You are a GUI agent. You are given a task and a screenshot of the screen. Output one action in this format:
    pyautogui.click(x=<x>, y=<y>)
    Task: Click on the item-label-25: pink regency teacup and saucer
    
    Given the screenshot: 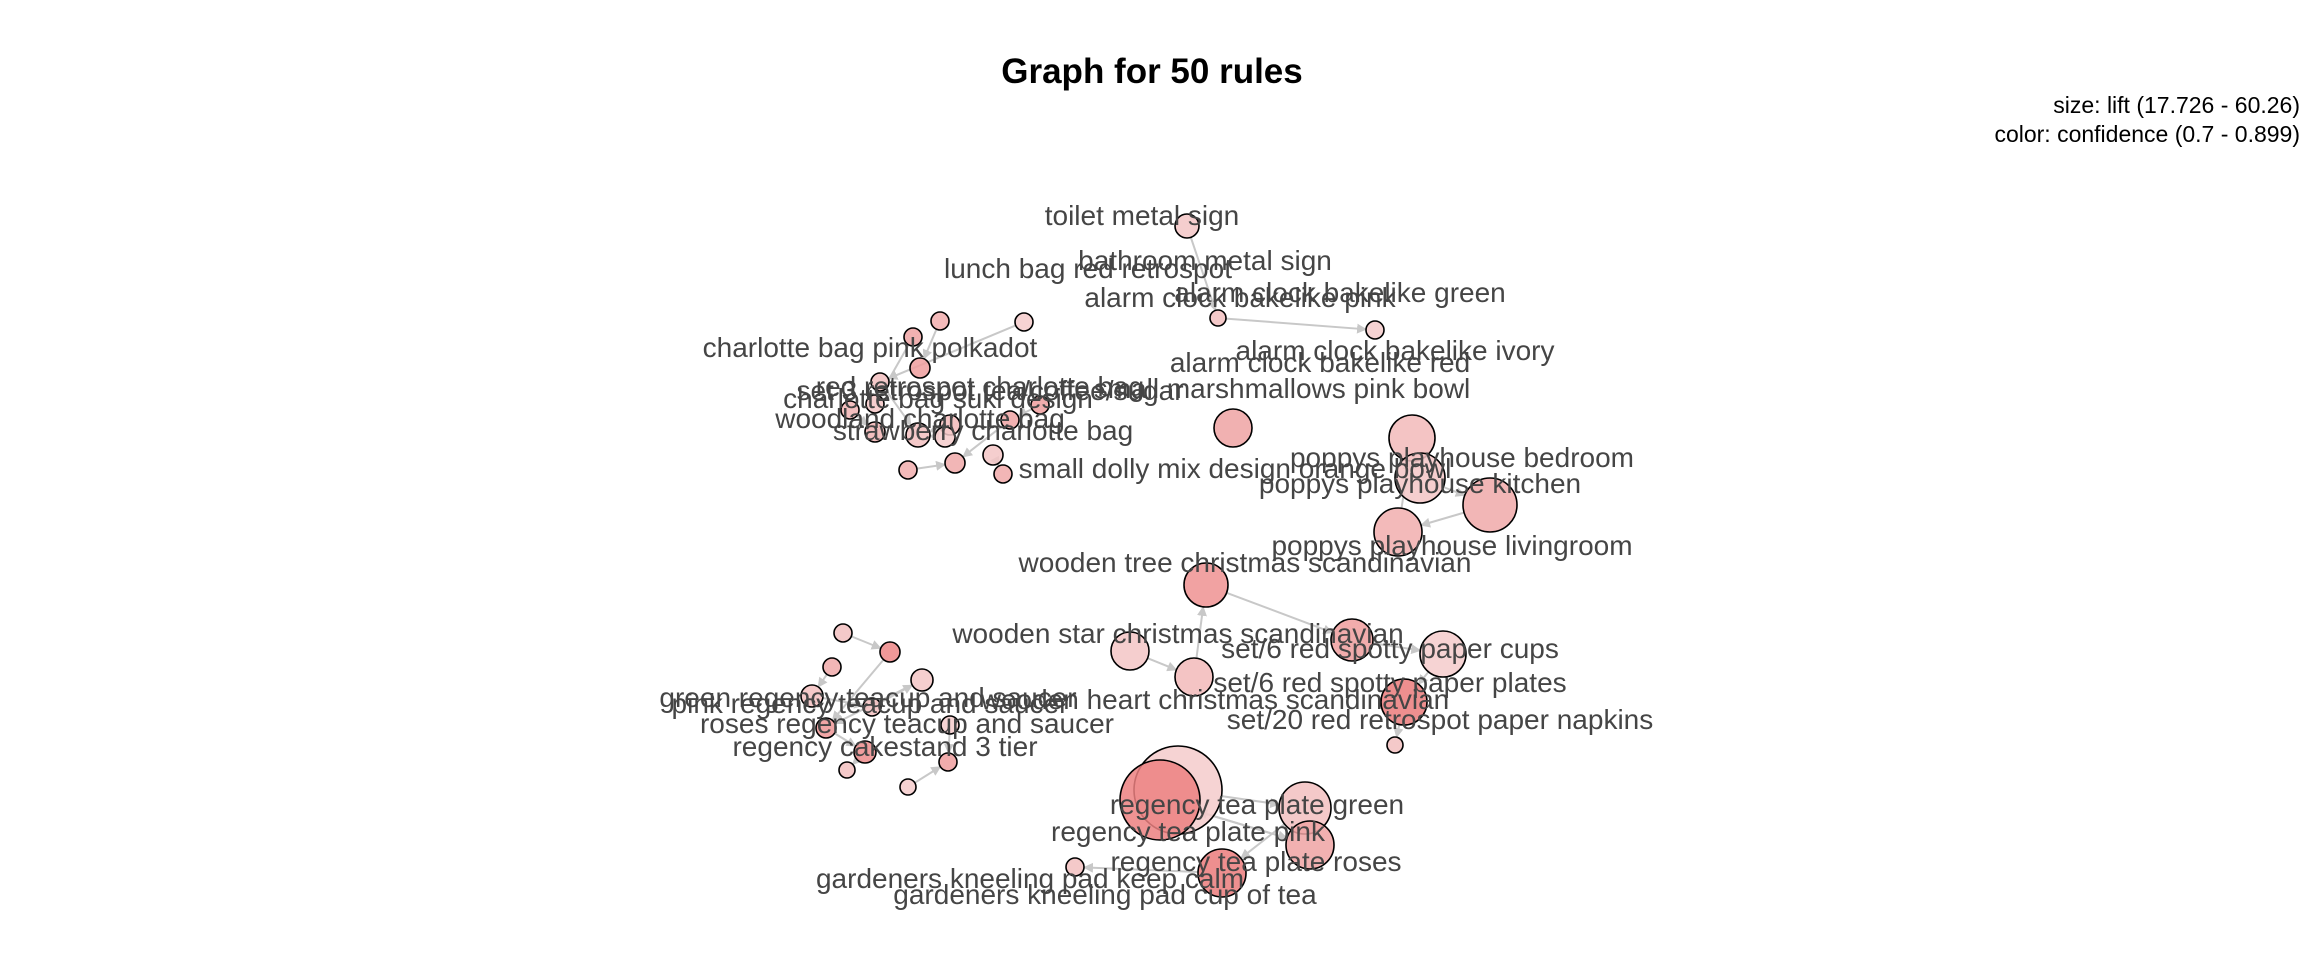 What is the action you would take?
    pyautogui.click(x=870, y=703)
    